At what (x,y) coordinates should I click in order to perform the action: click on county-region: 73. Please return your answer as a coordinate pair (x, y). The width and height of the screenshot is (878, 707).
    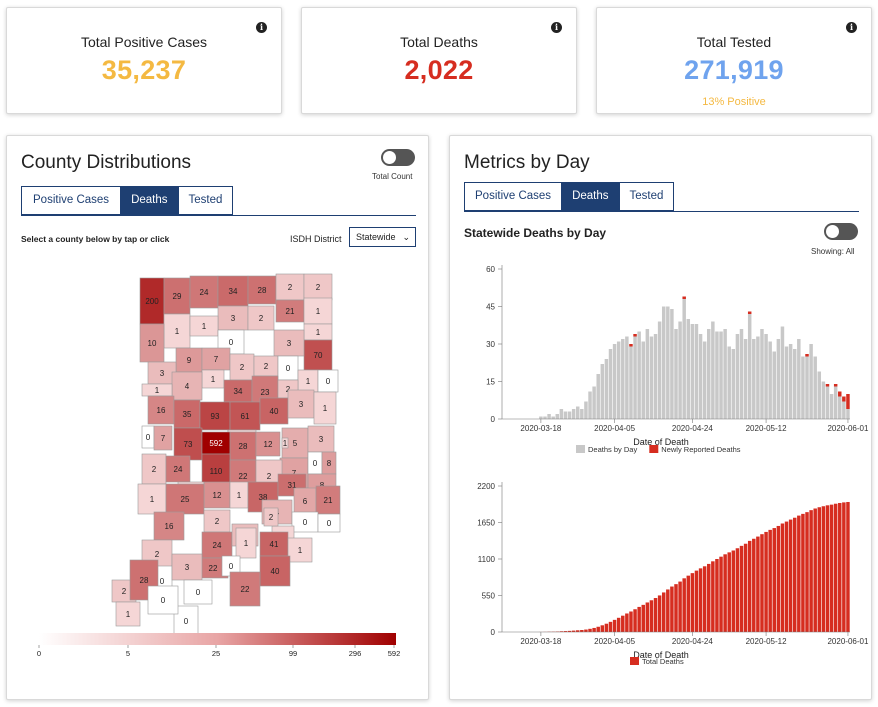
    Looking at the image, I should click on (188, 444).